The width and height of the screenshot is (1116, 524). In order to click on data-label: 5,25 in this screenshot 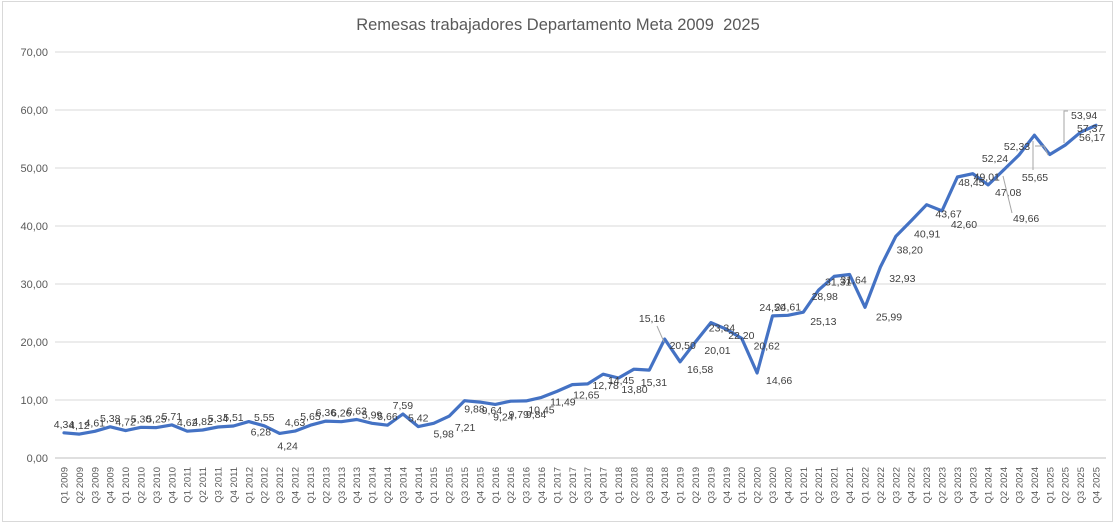, I will do `click(156, 420)`.